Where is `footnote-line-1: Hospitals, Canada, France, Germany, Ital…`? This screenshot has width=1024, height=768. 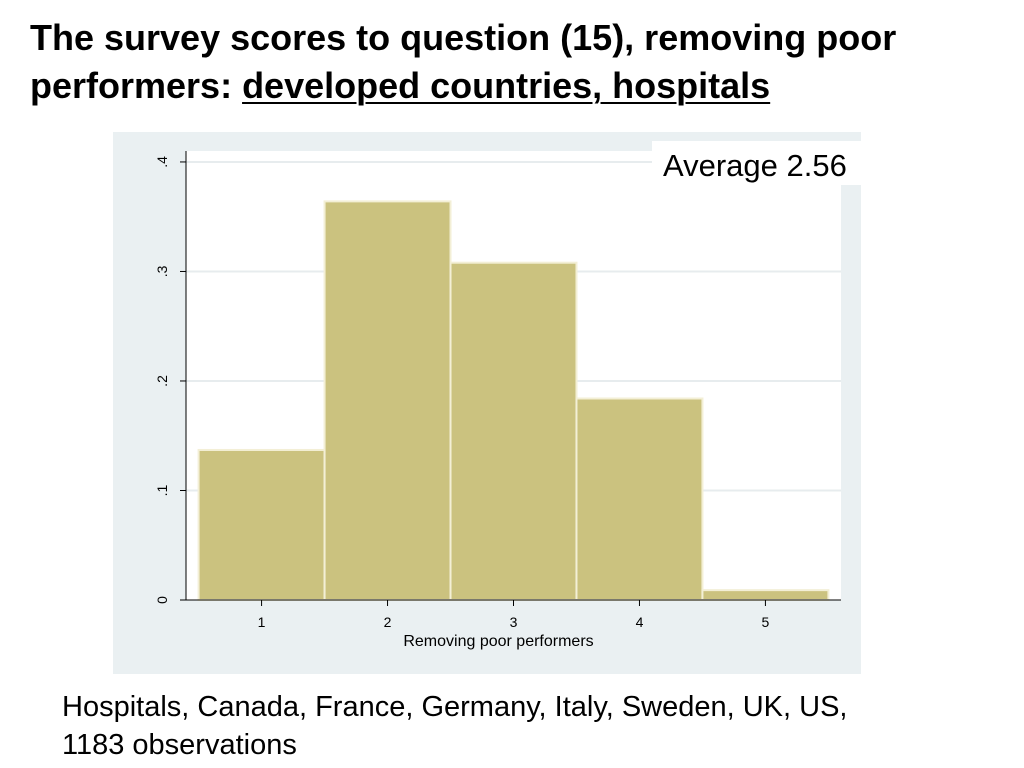 footnote-line-1: Hospitals, Canada, France, Germany, Ital… is located at coordinates (455, 707).